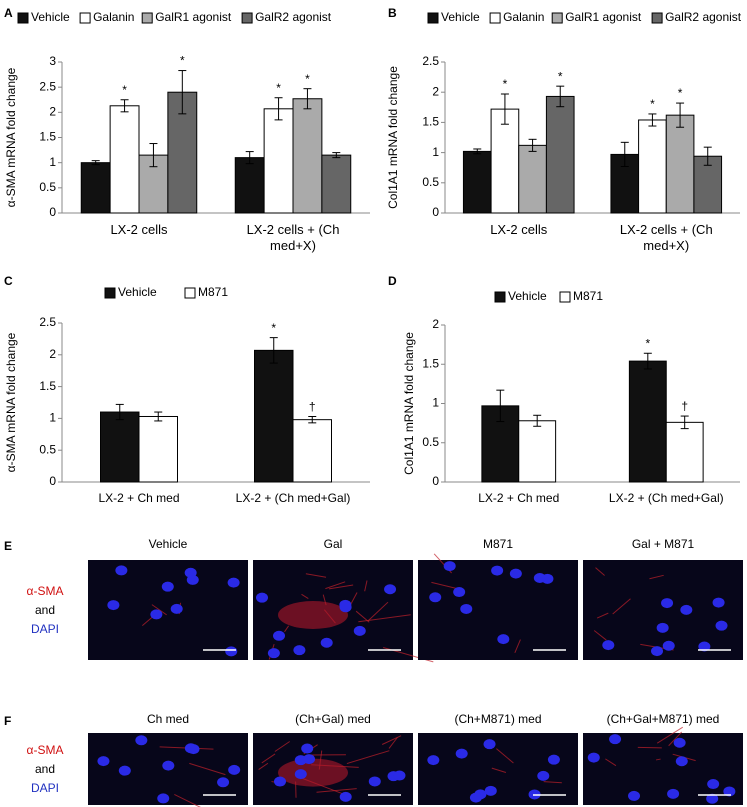 The height and width of the screenshot is (807, 747). What do you see at coordinates (168, 719) in the screenshot?
I see `column-header: Ch med` at bounding box center [168, 719].